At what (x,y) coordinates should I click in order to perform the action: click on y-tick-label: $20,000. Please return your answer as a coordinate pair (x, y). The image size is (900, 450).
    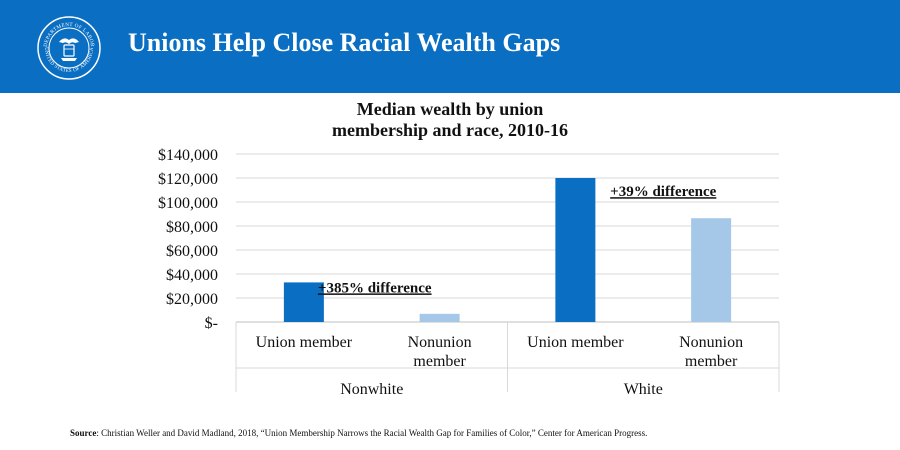
    Looking at the image, I should click on (192, 299).